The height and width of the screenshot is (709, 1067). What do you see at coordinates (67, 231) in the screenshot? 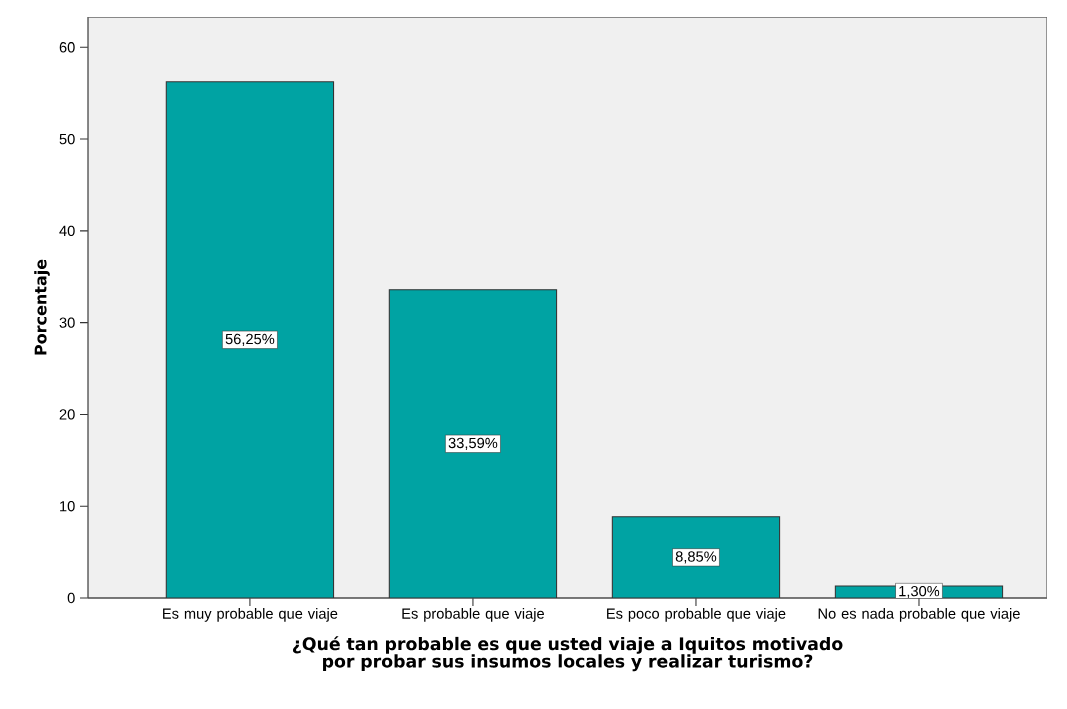
I see `y-tick-label: 40` at bounding box center [67, 231].